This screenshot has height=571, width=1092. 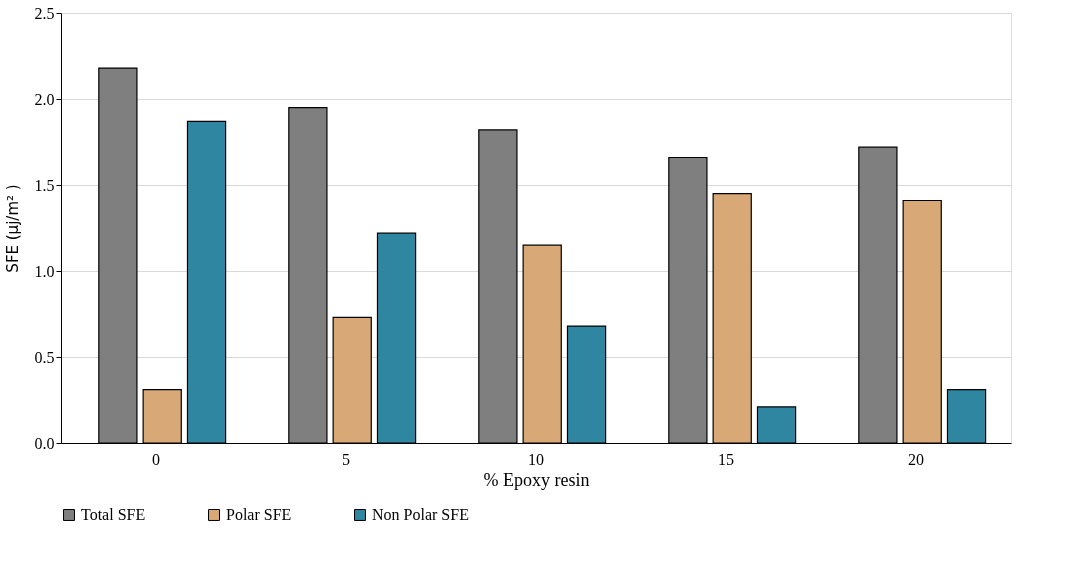 I want to click on y-tick-label: 0.5, so click(x=44, y=357).